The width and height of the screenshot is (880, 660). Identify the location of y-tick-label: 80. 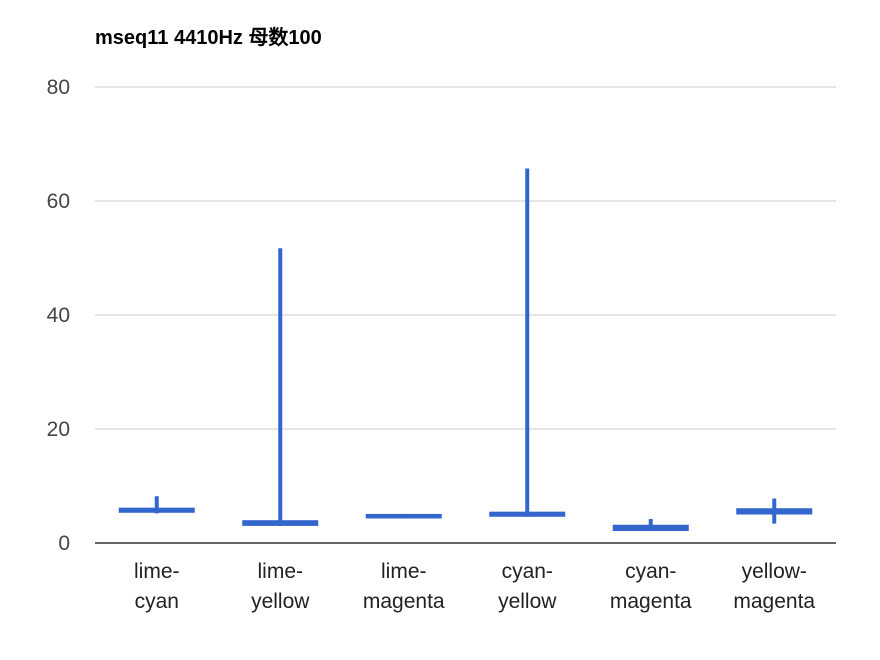
(58, 87).